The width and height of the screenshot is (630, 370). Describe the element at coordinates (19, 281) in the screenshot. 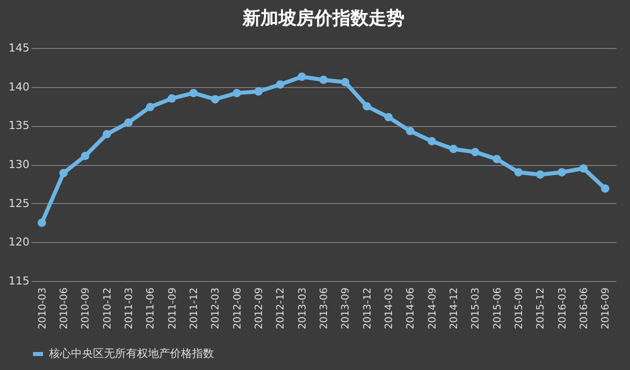

I see `y-tick-label: 115` at that location.